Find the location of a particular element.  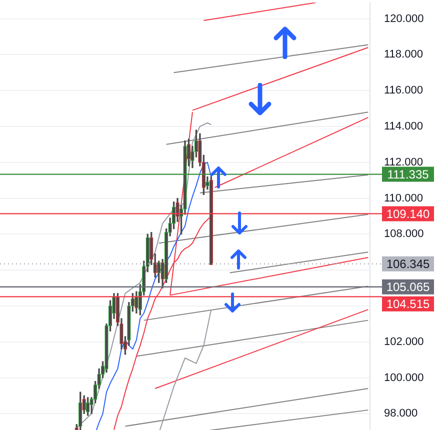

ref-line-label: 104.515 is located at coordinates (408, 304).